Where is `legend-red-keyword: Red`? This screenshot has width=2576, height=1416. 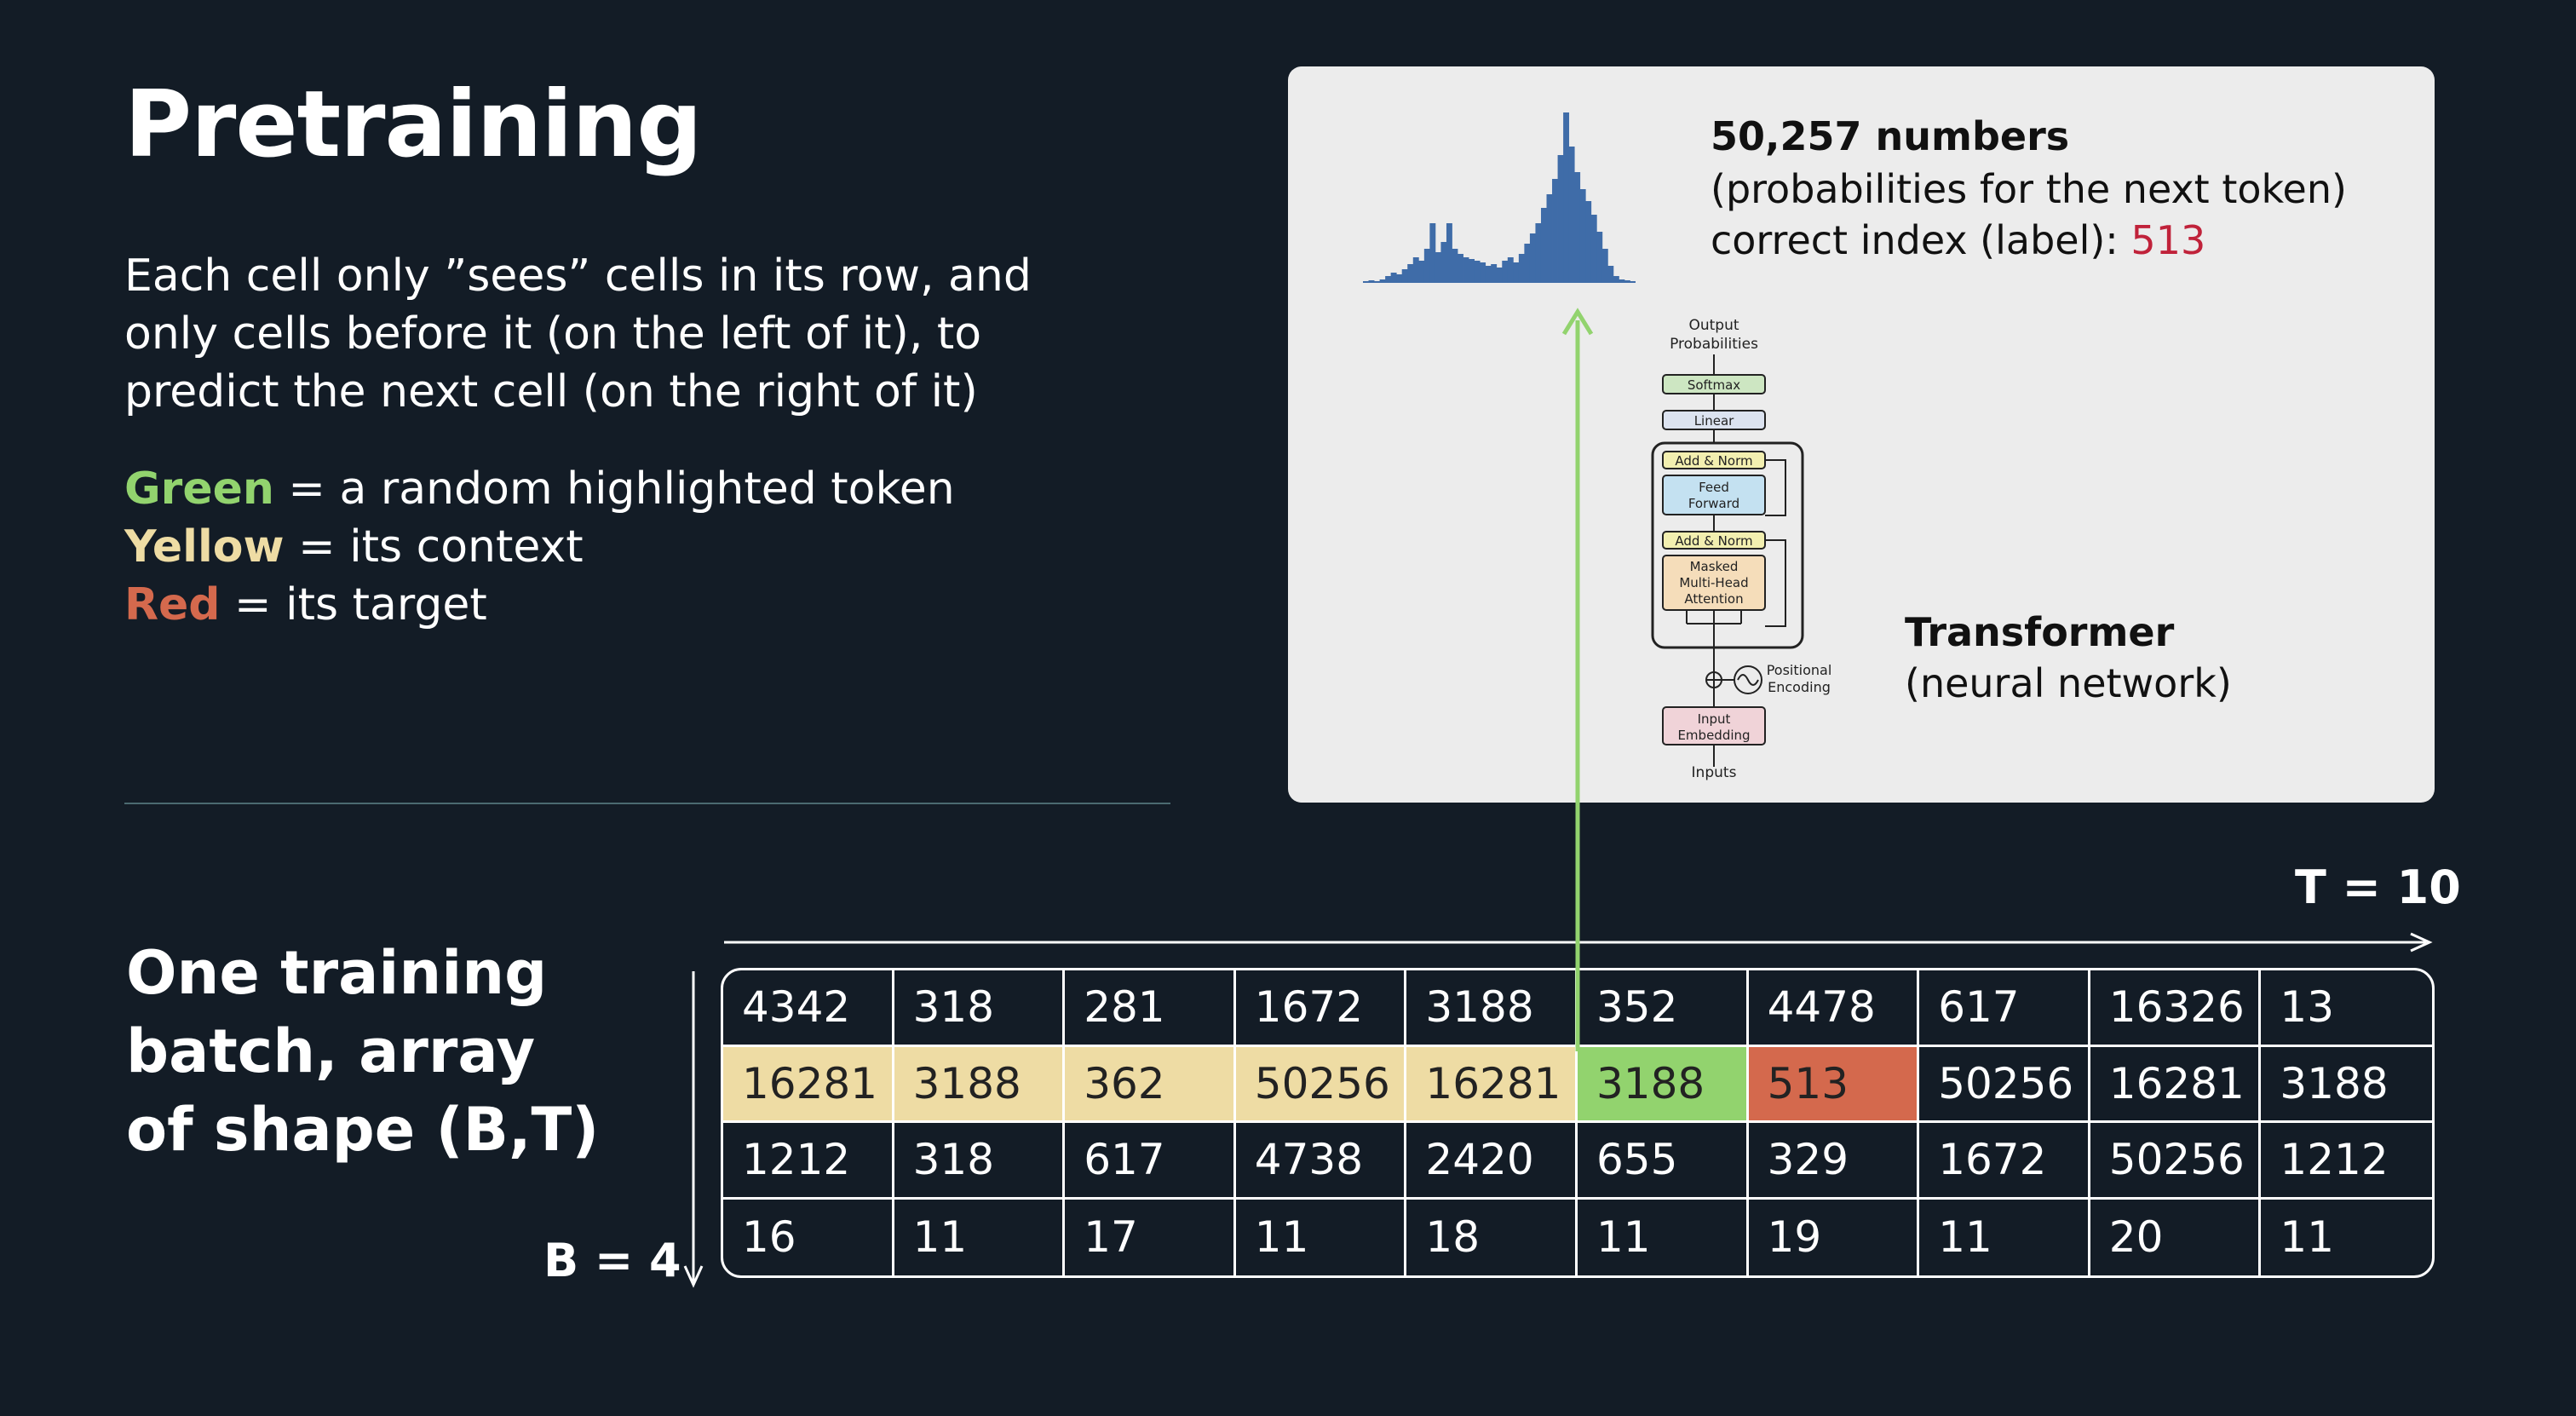
legend-red-keyword: Red is located at coordinates (173, 604).